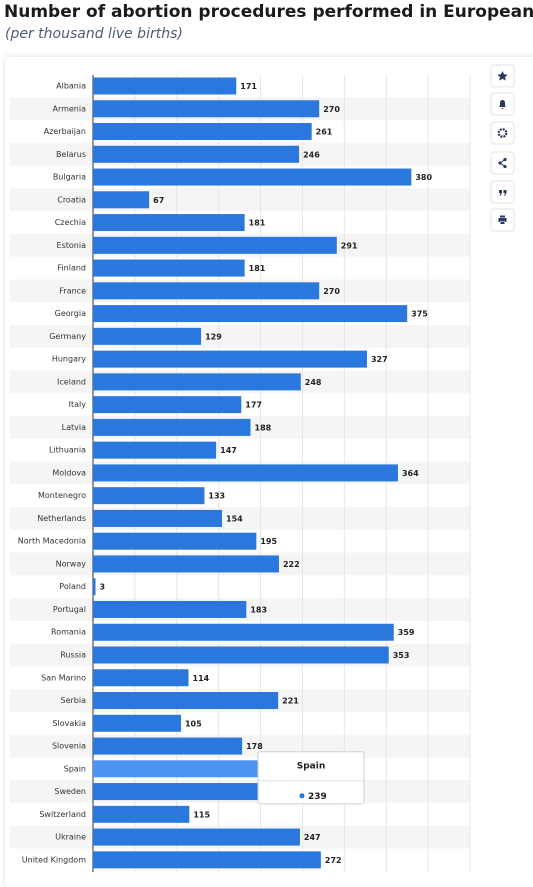  Describe the element at coordinates (254, 746) in the screenshot. I see `value-label: 178` at that location.